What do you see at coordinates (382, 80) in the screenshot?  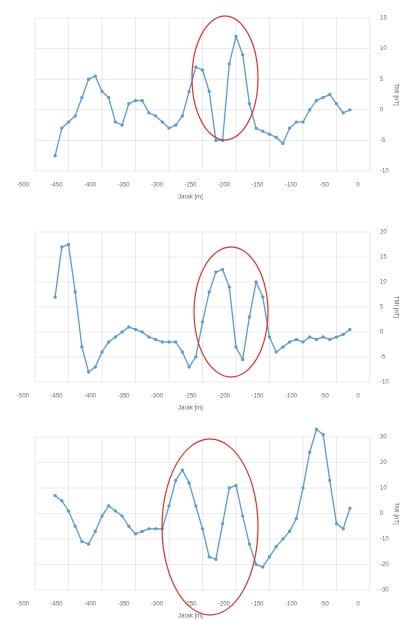 I see `y-tick-label: 5` at bounding box center [382, 80].